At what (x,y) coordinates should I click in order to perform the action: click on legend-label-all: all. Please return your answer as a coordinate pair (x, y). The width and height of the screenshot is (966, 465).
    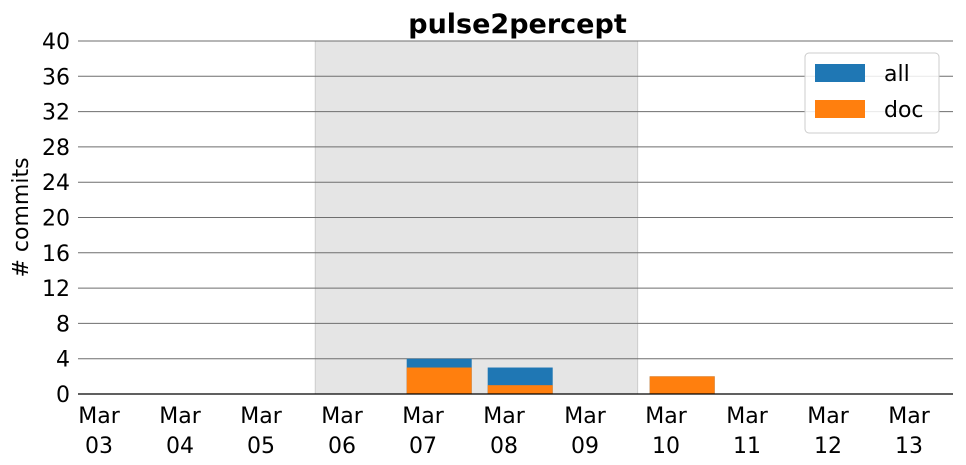
    Looking at the image, I should click on (897, 74).